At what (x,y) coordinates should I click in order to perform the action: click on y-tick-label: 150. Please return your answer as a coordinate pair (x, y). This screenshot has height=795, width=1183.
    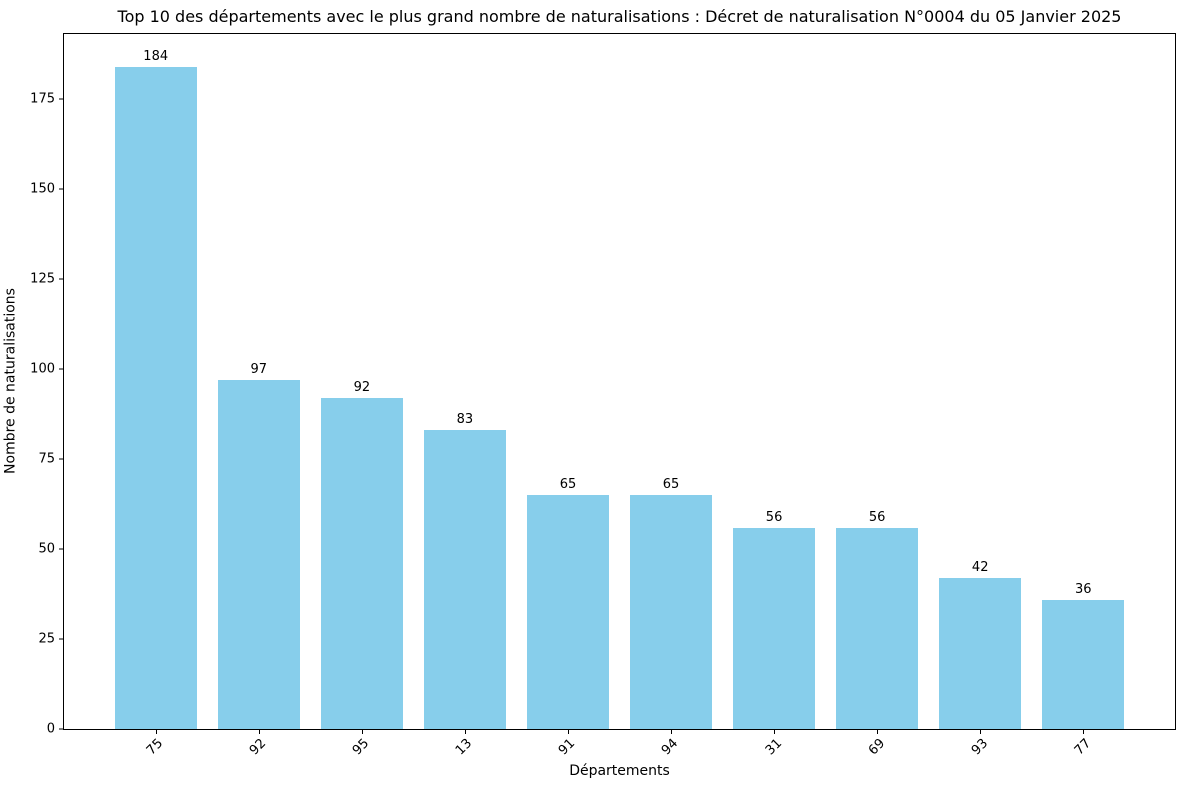
    Looking at the image, I should click on (42, 189).